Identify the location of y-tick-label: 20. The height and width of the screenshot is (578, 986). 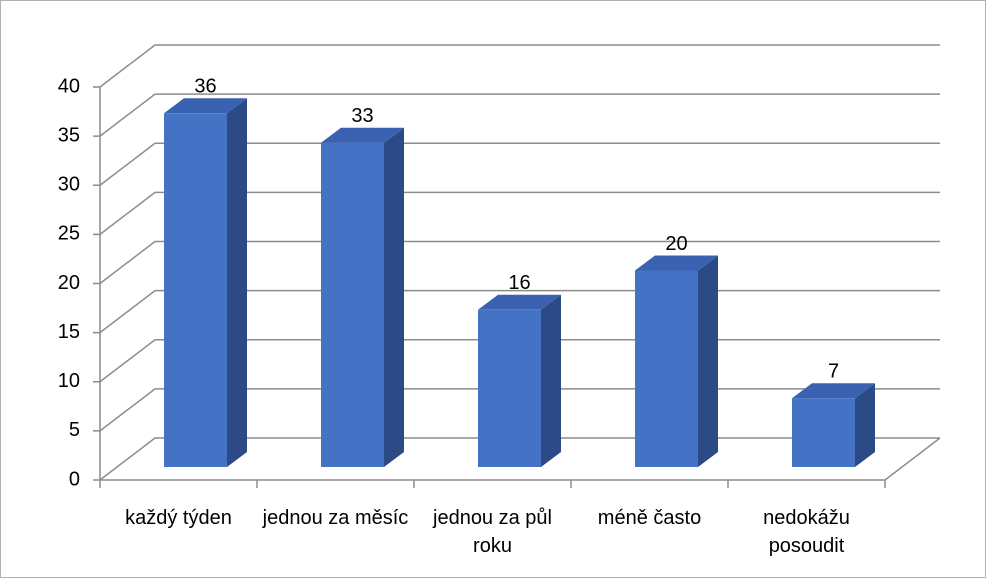
(69, 283).